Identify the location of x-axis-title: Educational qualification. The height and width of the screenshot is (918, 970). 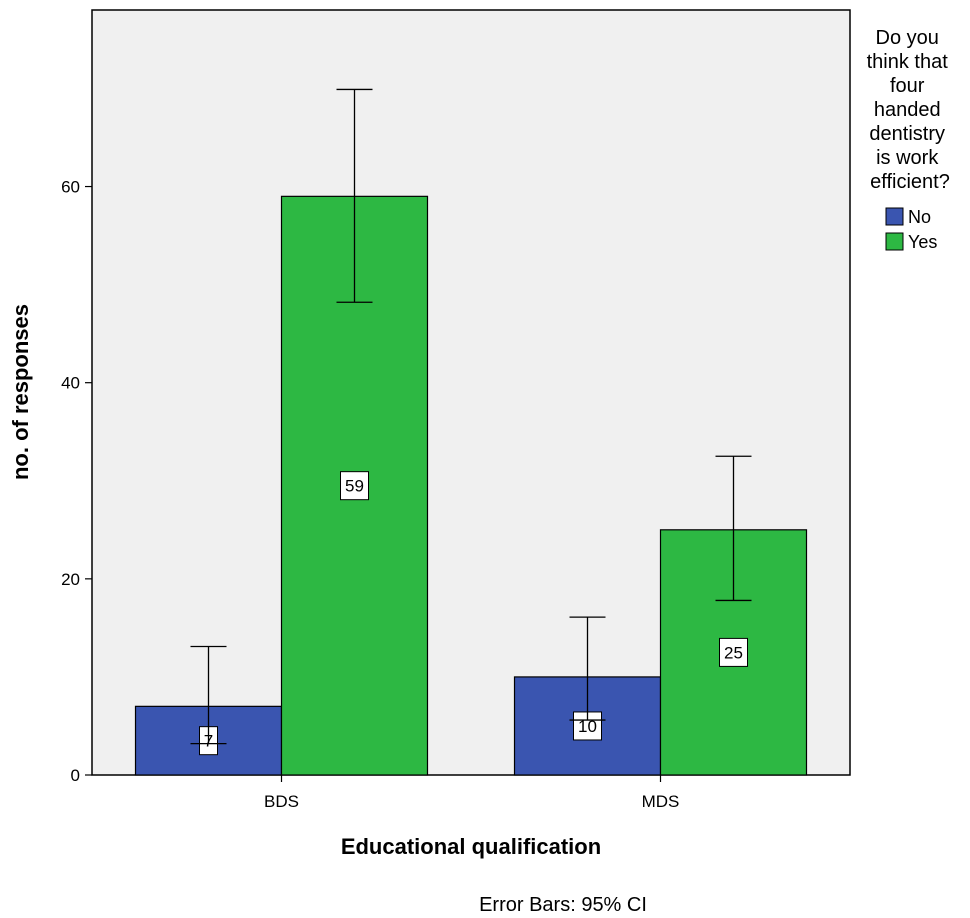
(471, 846).